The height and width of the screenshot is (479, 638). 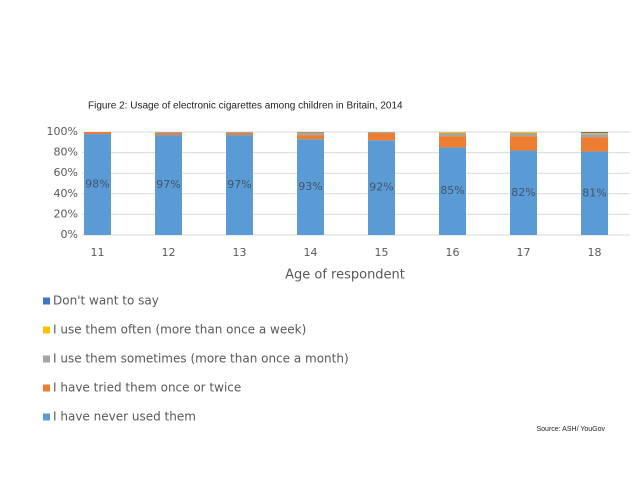 What do you see at coordinates (240, 252) in the screenshot?
I see `x-tick-label: 13` at bounding box center [240, 252].